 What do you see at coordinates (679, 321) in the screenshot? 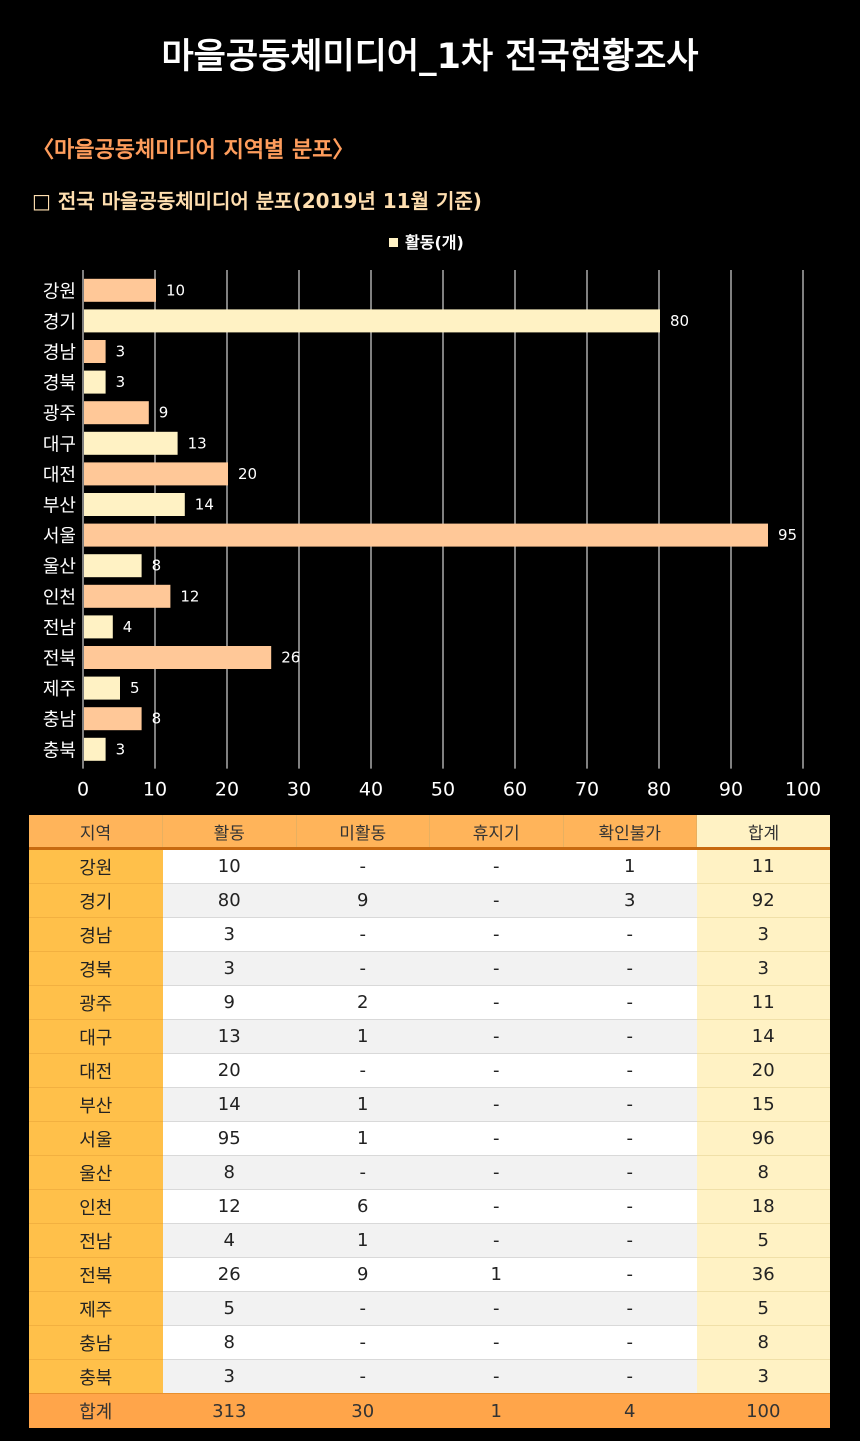
I see `bar-value-label: 80` at bounding box center [679, 321].